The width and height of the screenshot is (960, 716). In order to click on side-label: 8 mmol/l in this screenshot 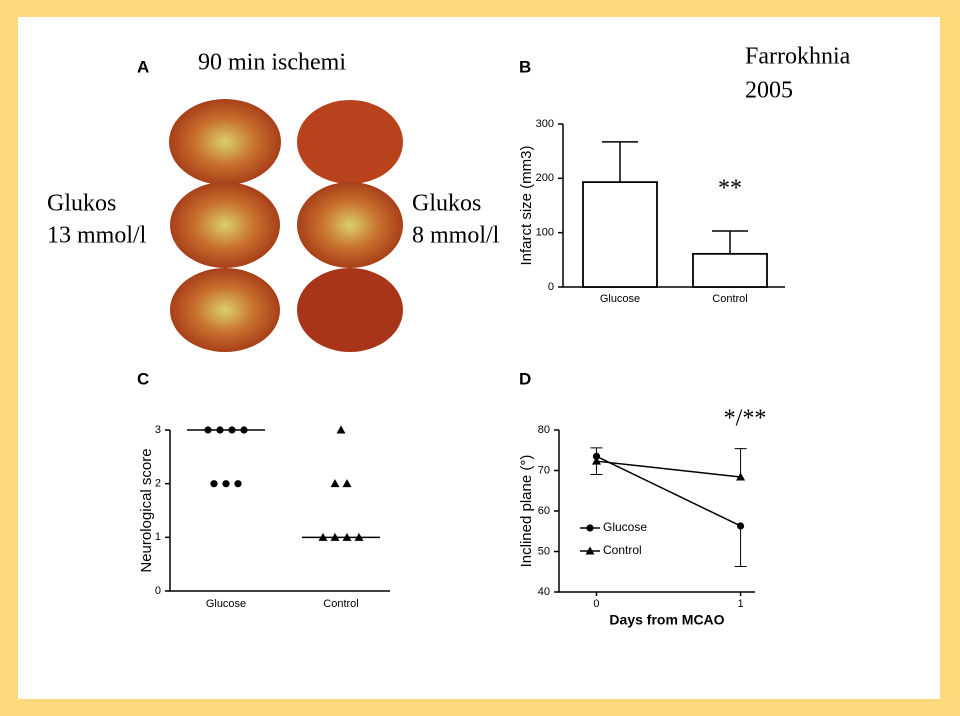, I will do `click(456, 236)`.